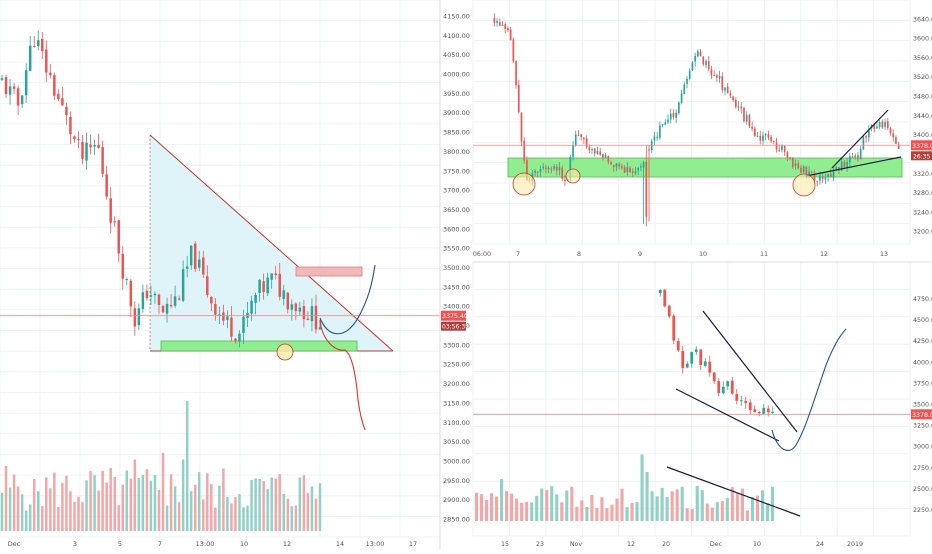  Describe the element at coordinates (860, 139) in the screenshot. I see `top-right-trendline-upper` at that location.